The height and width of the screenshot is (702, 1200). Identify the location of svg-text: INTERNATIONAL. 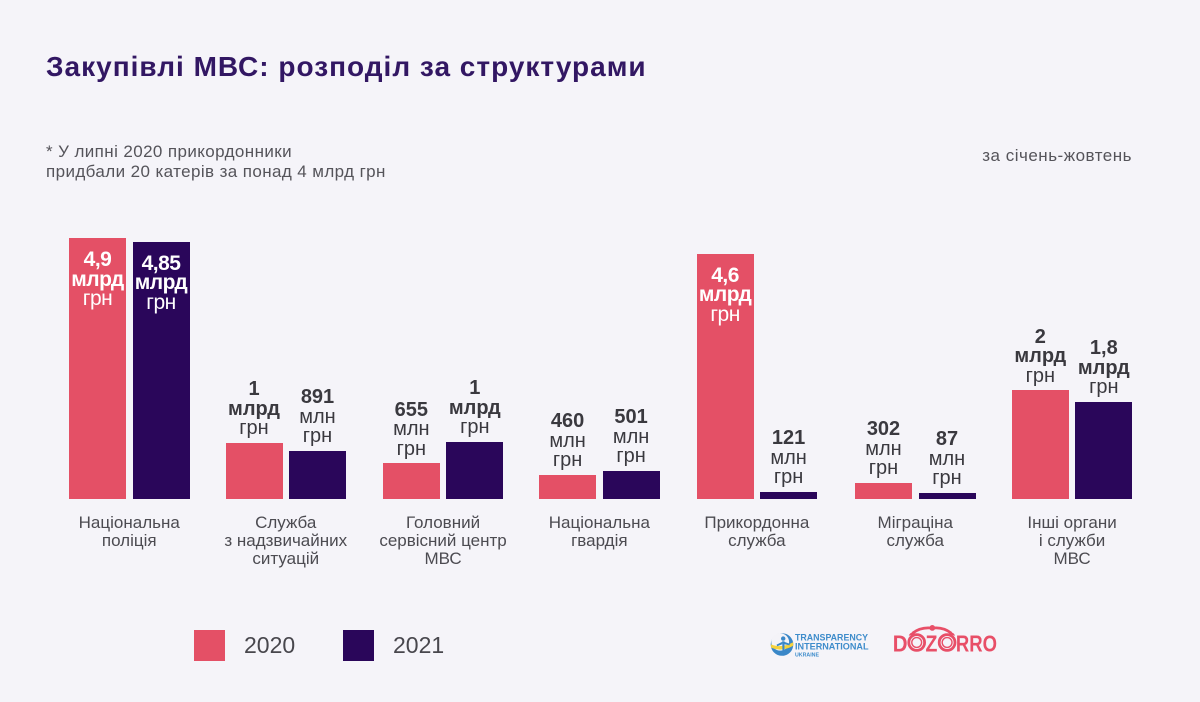
(832, 647).